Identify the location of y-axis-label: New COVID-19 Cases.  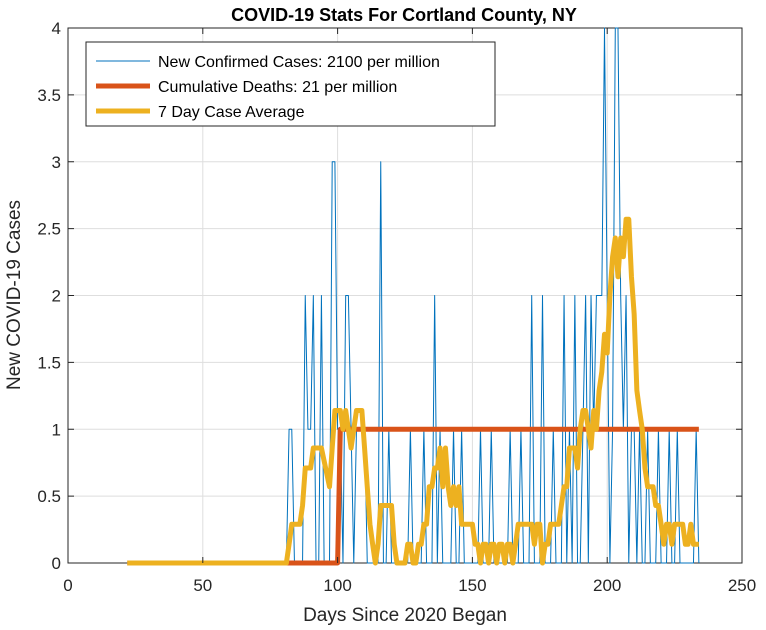
(14, 295).